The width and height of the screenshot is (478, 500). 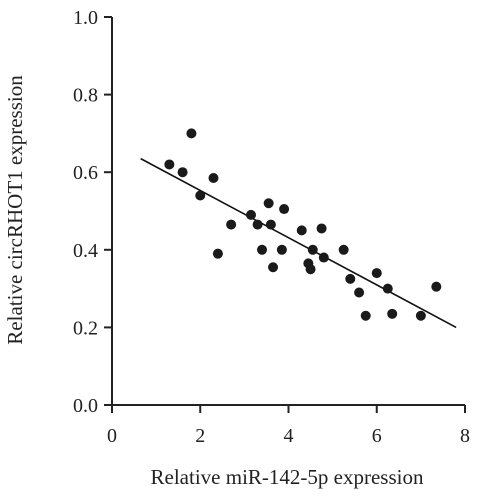 What do you see at coordinates (85, 18) in the screenshot?
I see `y-tick-label: 1.0` at bounding box center [85, 18].